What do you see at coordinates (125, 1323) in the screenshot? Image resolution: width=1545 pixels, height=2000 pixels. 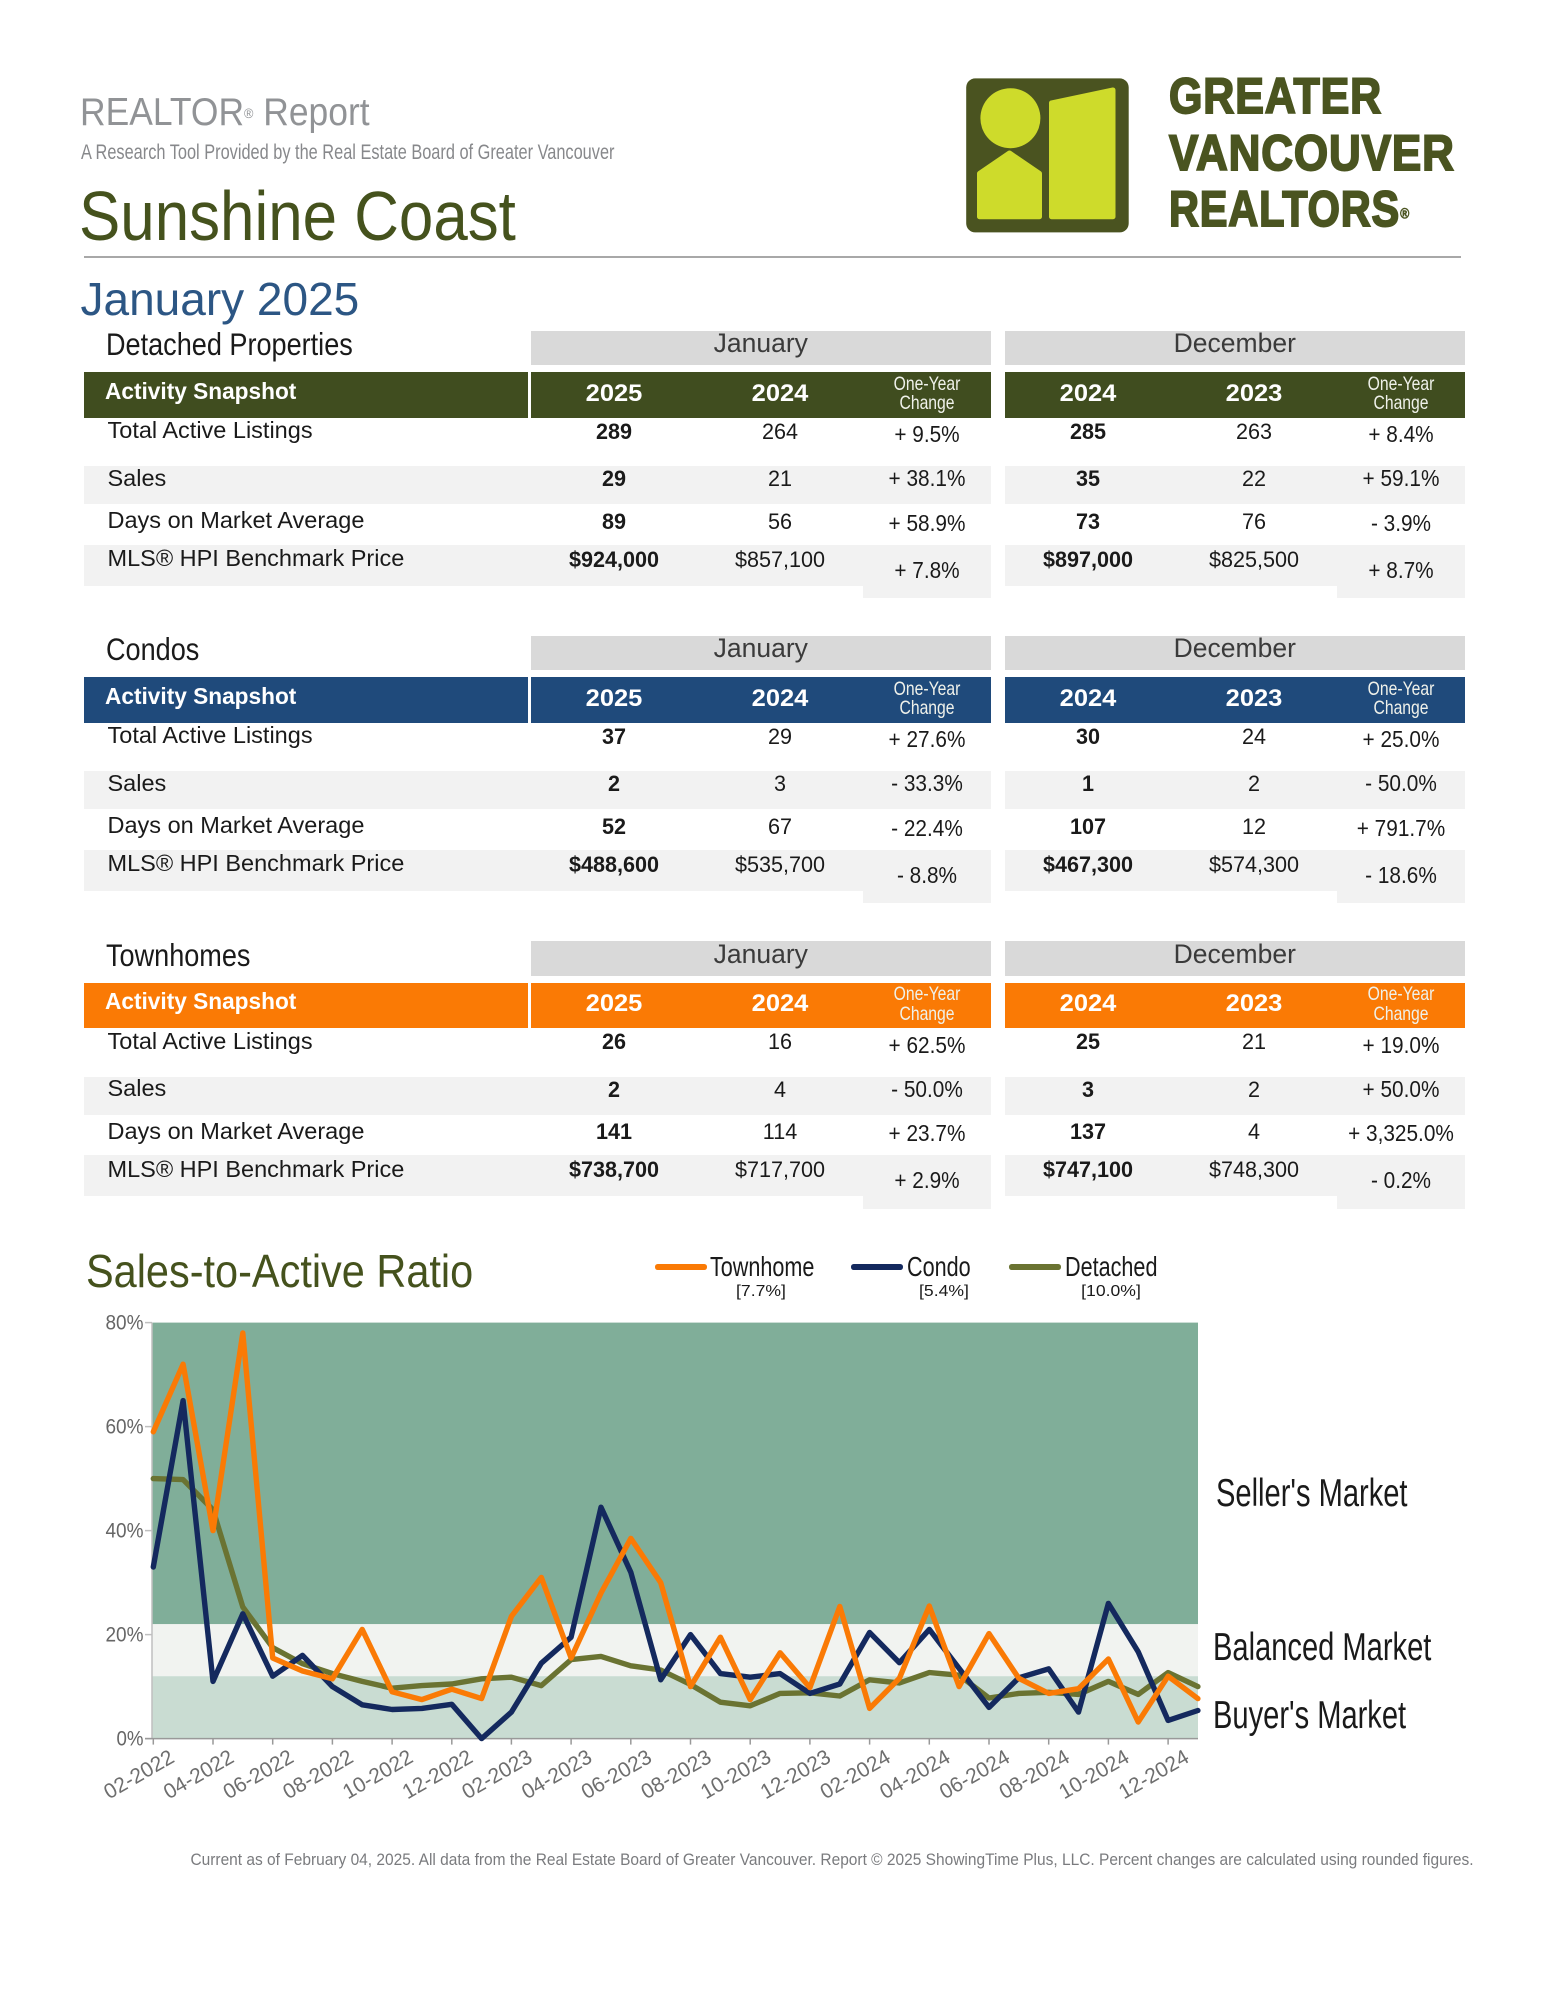 I see `svg-text: 80%` at bounding box center [125, 1323].